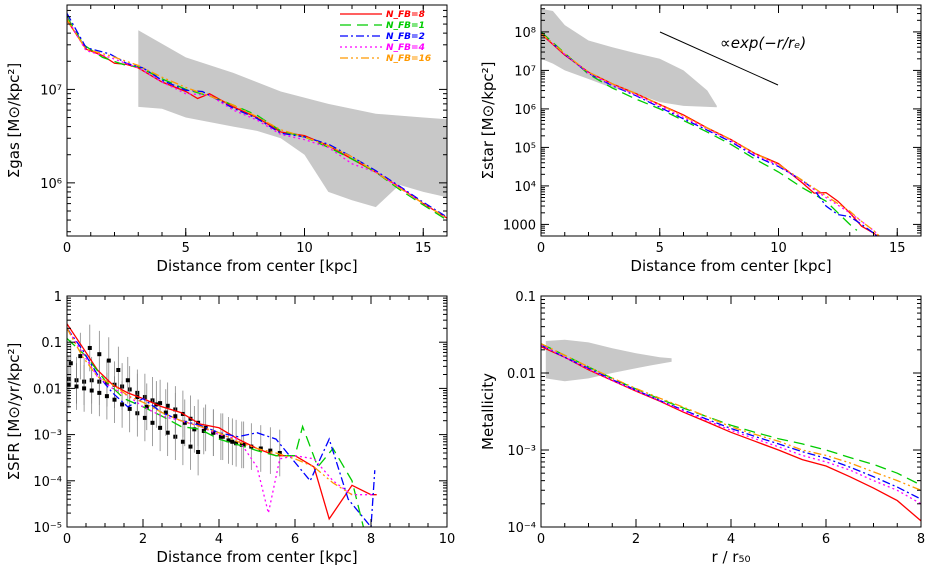 This screenshot has width=926, height=574. What do you see at coordinates (51, 343) in the screenshot?
I see `panel3-ytick-label: 0.1` at bounding box center [51, 343].